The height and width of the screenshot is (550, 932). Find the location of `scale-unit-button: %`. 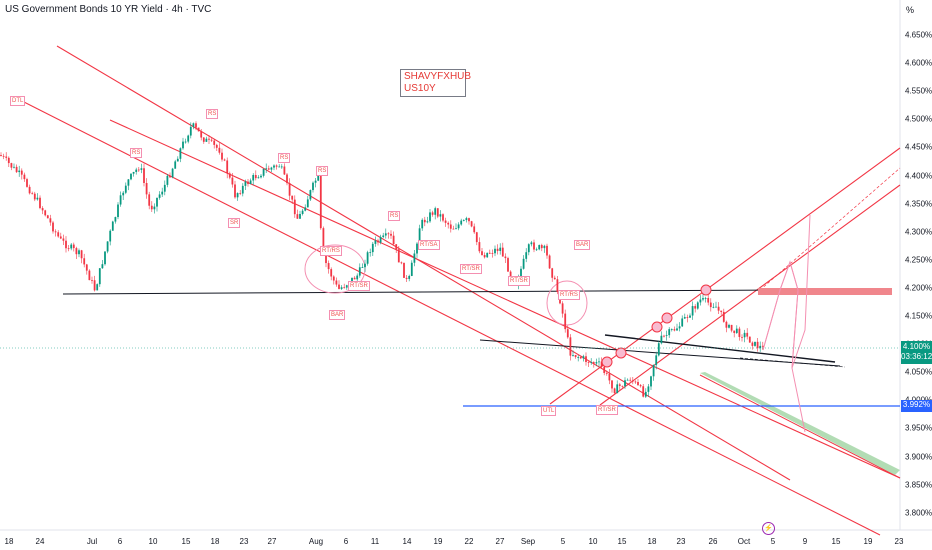

scale-unit-button: % is located at coordinates (910, 10).